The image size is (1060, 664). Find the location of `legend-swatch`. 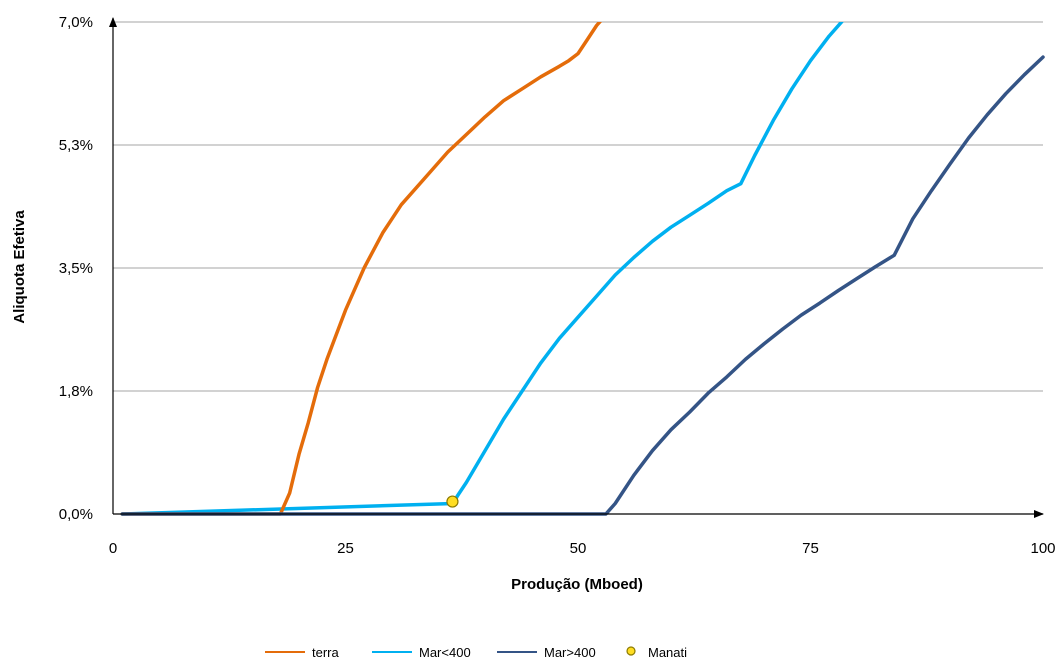

legend-swatch is located at coordinates (631, 651).